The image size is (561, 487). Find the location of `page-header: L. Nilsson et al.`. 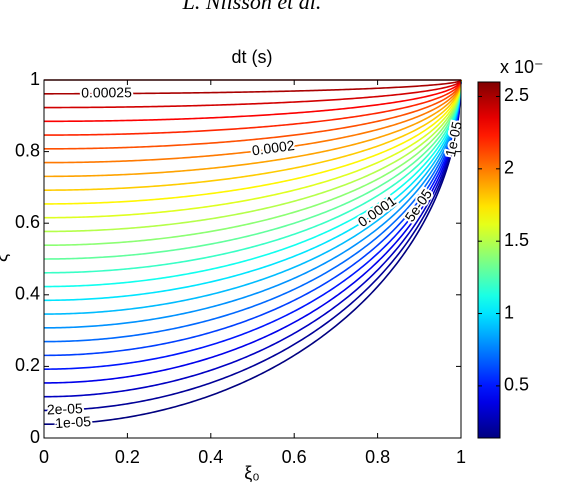

page-header: L. Nilsson et al. is located at coordinates (252, 7).